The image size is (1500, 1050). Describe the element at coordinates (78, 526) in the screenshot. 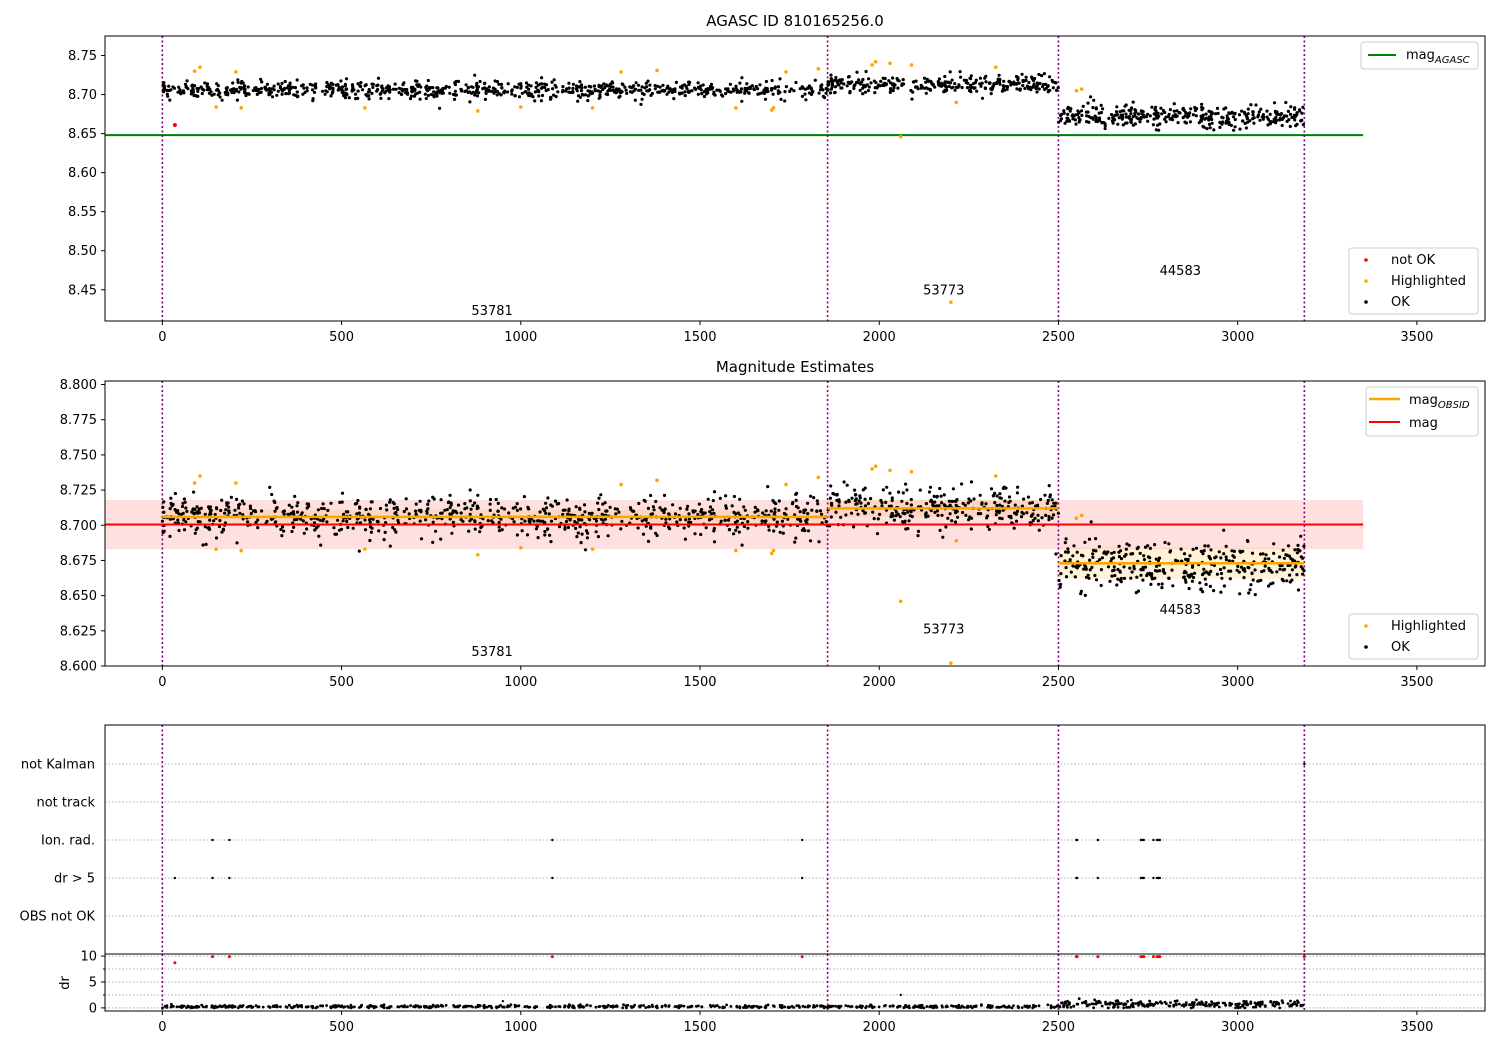

I see `y-tick-label: 8.700` at that location.